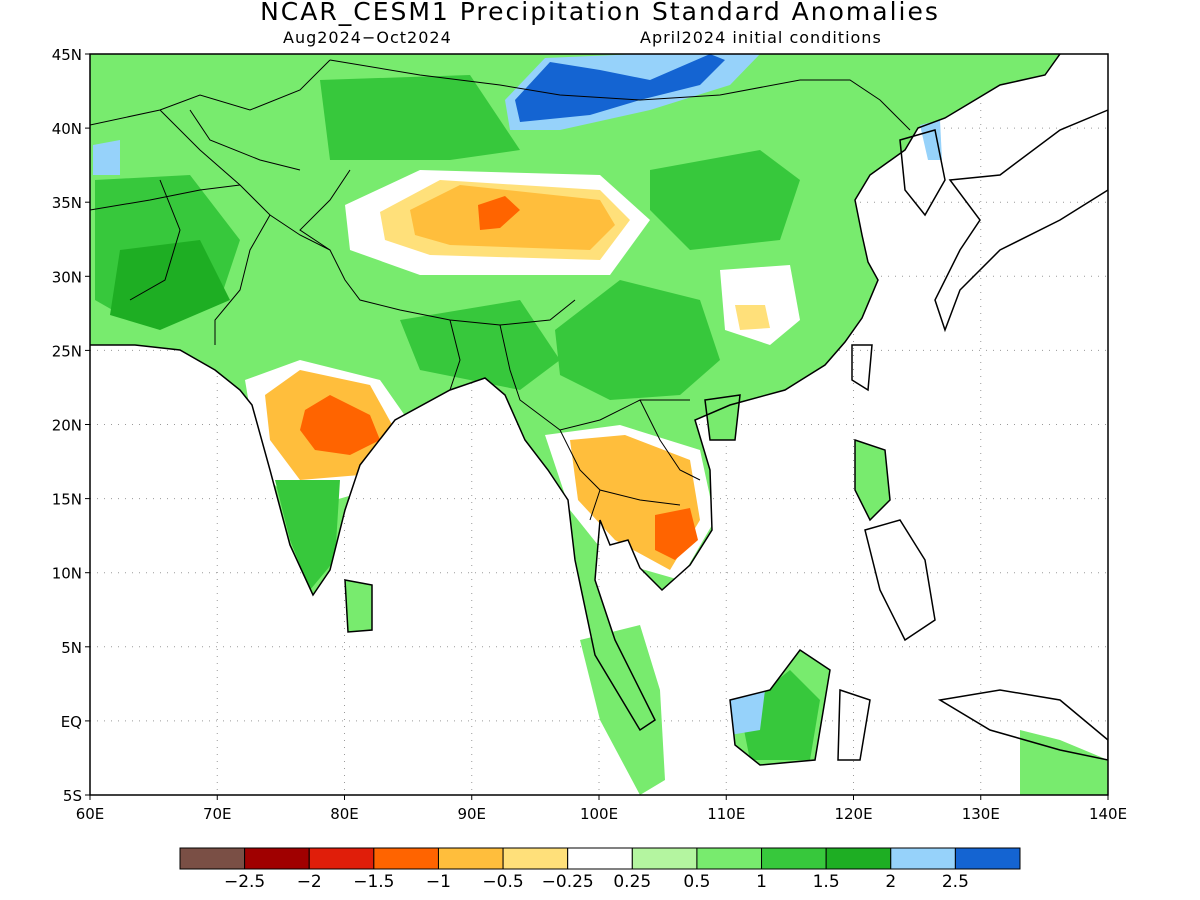 The image size is (1200, 900). What do you see at coordinates (632, 882) in the screenshot?
I see `colorbar-label: 0.25` at bounding box center [632, 882].